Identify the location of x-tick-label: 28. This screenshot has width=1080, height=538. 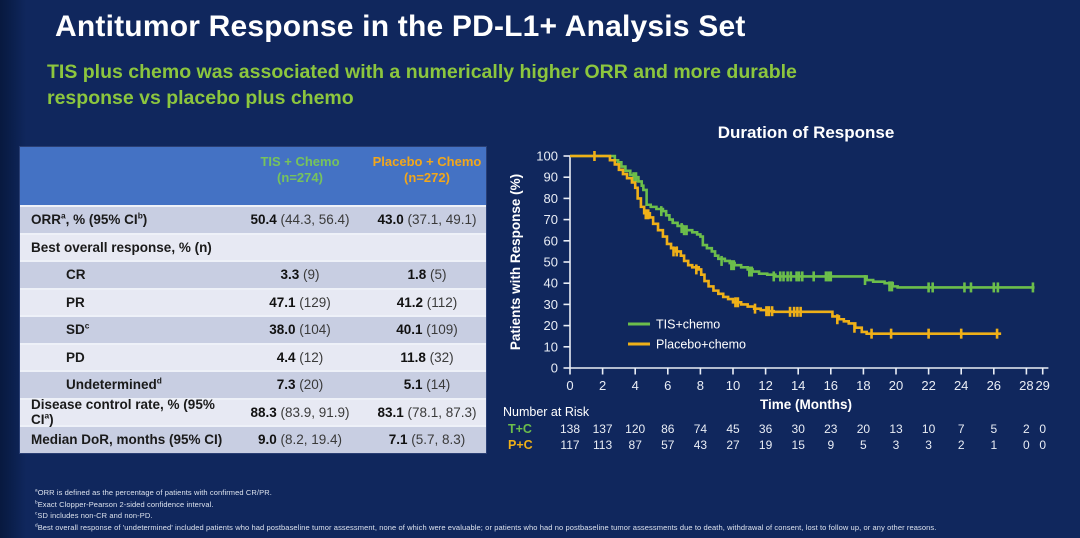
(1026, 385).